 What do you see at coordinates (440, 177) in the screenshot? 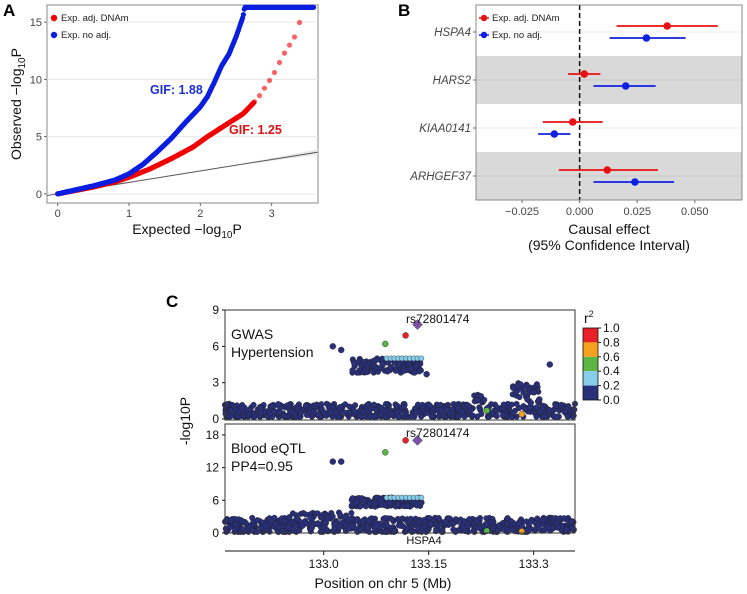
I see `category-label: ARHGEF37` at bounding box center [440, 177].